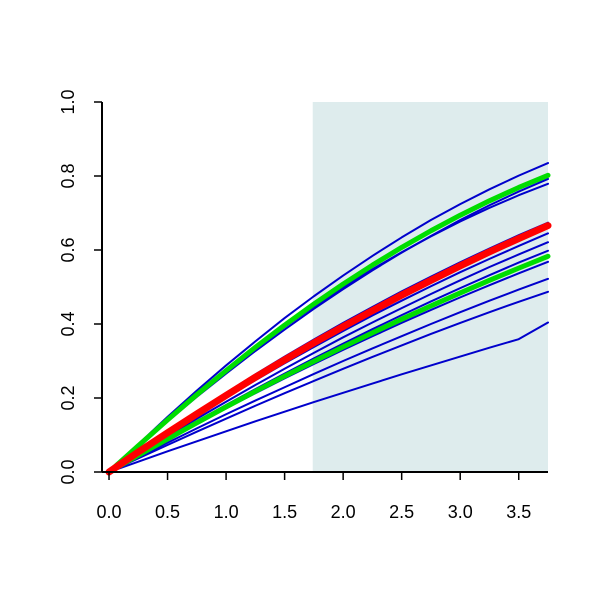 The width and height of the screenshot is (600, 600). I want to click on y-axis-ticks: 0.0 0.2 0.4 0.6 0.8 1.0, so click(80, 287).